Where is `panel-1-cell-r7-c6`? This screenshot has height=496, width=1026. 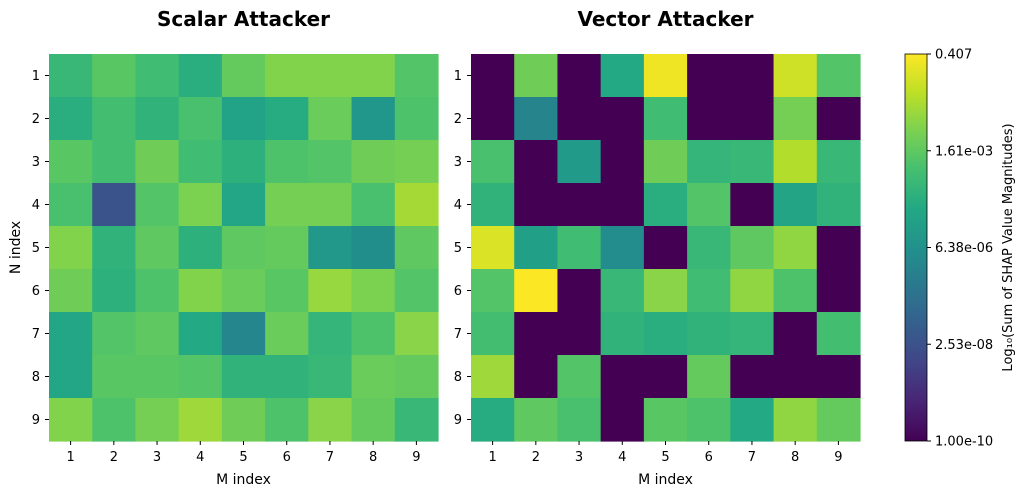
panel-1-cell-r7-c6 is located at coordinates (287, 334).